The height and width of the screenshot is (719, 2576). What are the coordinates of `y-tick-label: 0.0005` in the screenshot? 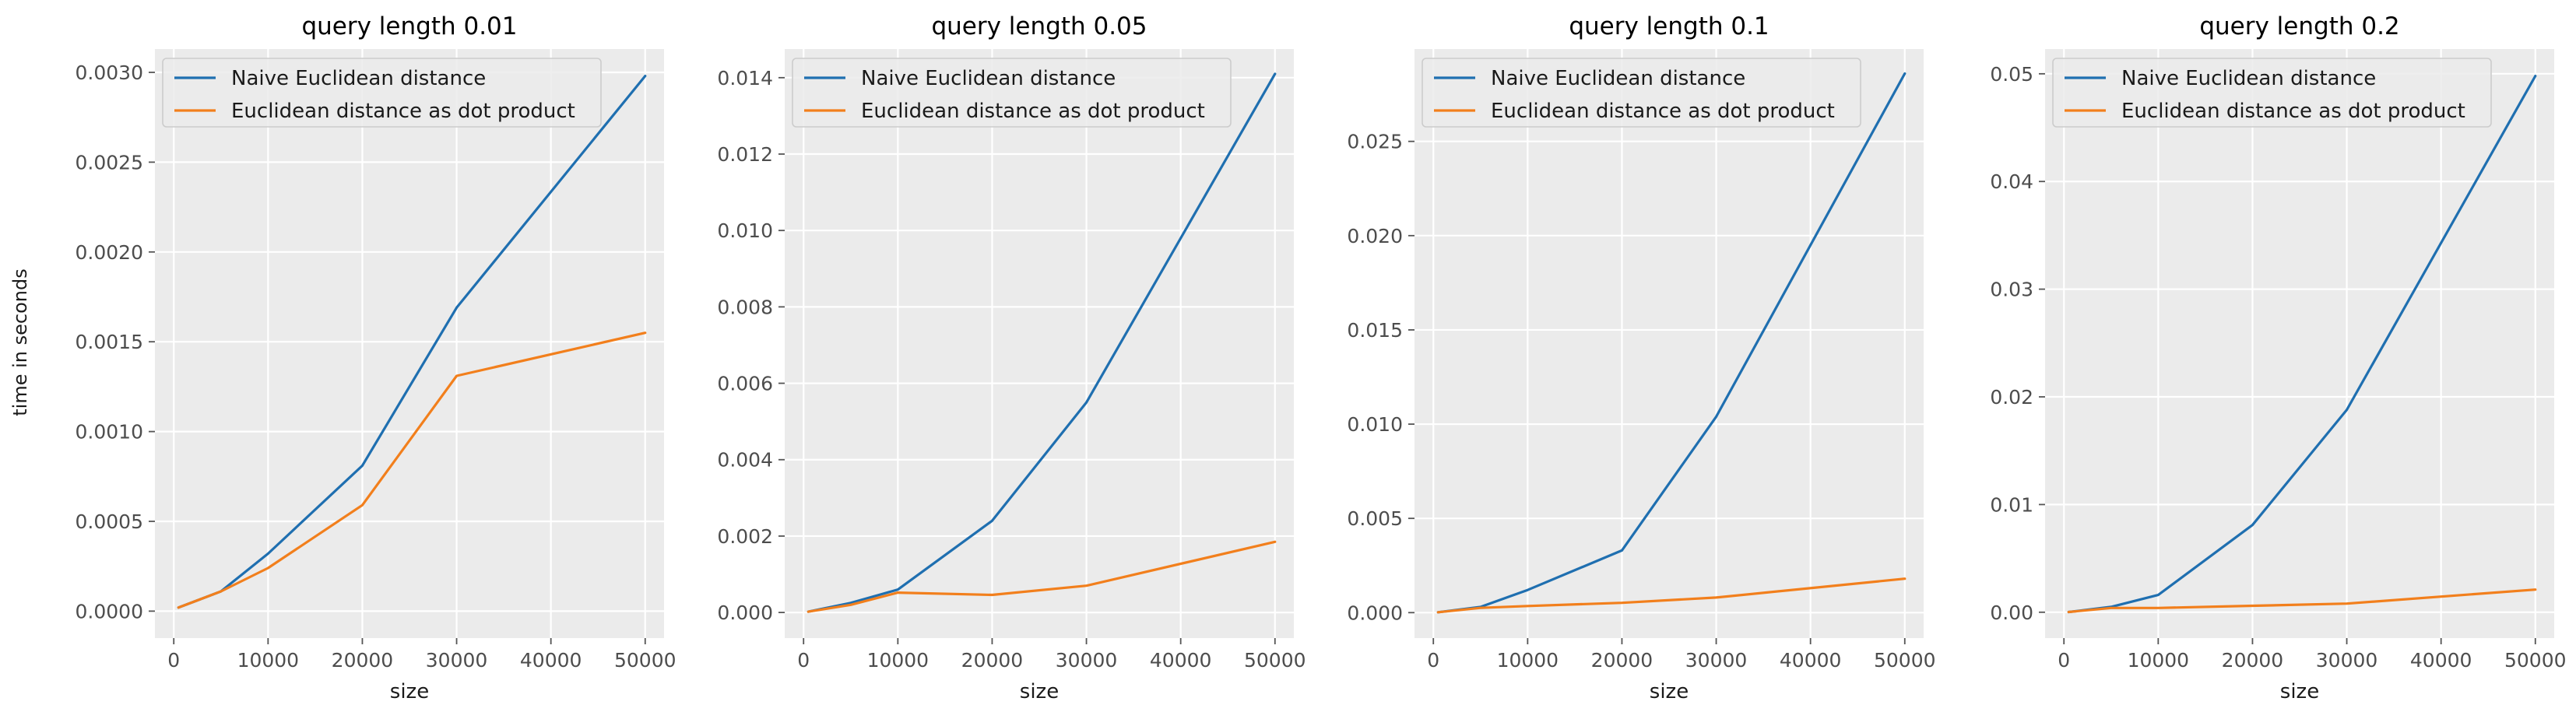 It's located at (110, 521).